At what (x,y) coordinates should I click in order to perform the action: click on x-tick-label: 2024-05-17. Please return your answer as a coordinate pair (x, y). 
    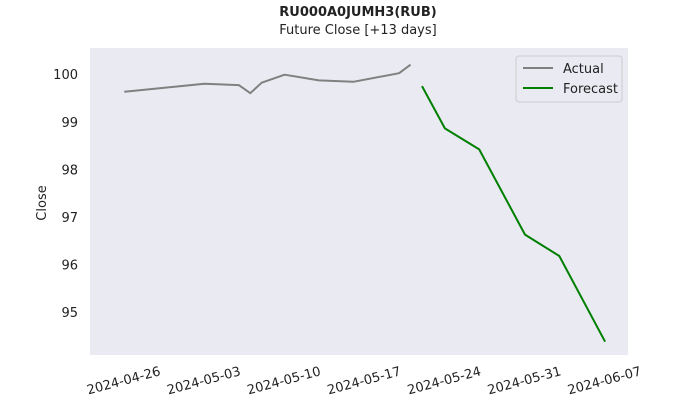
    Looking at the image, I should click on (364, 381).